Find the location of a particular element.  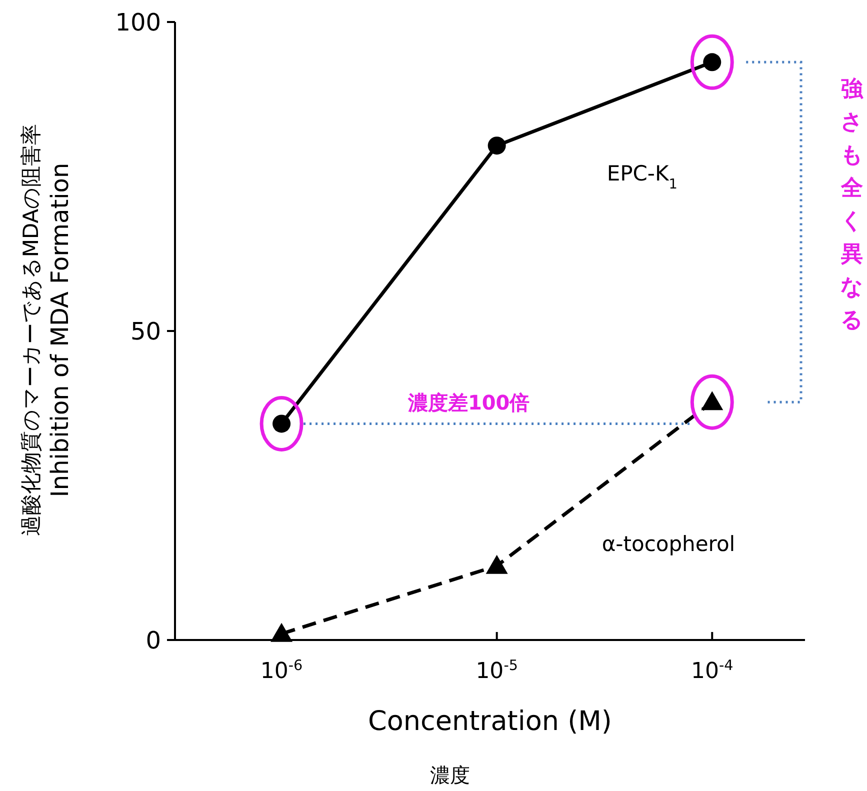

y-tick-label: 50 is located at coordinates (145, 331).